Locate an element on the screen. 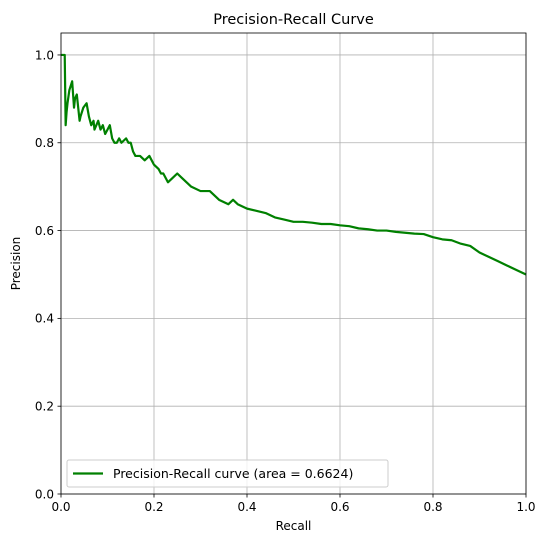 This screenshot has height=552, width=547. x-tick-label: 1.0 is located at coordinates (525, 507).